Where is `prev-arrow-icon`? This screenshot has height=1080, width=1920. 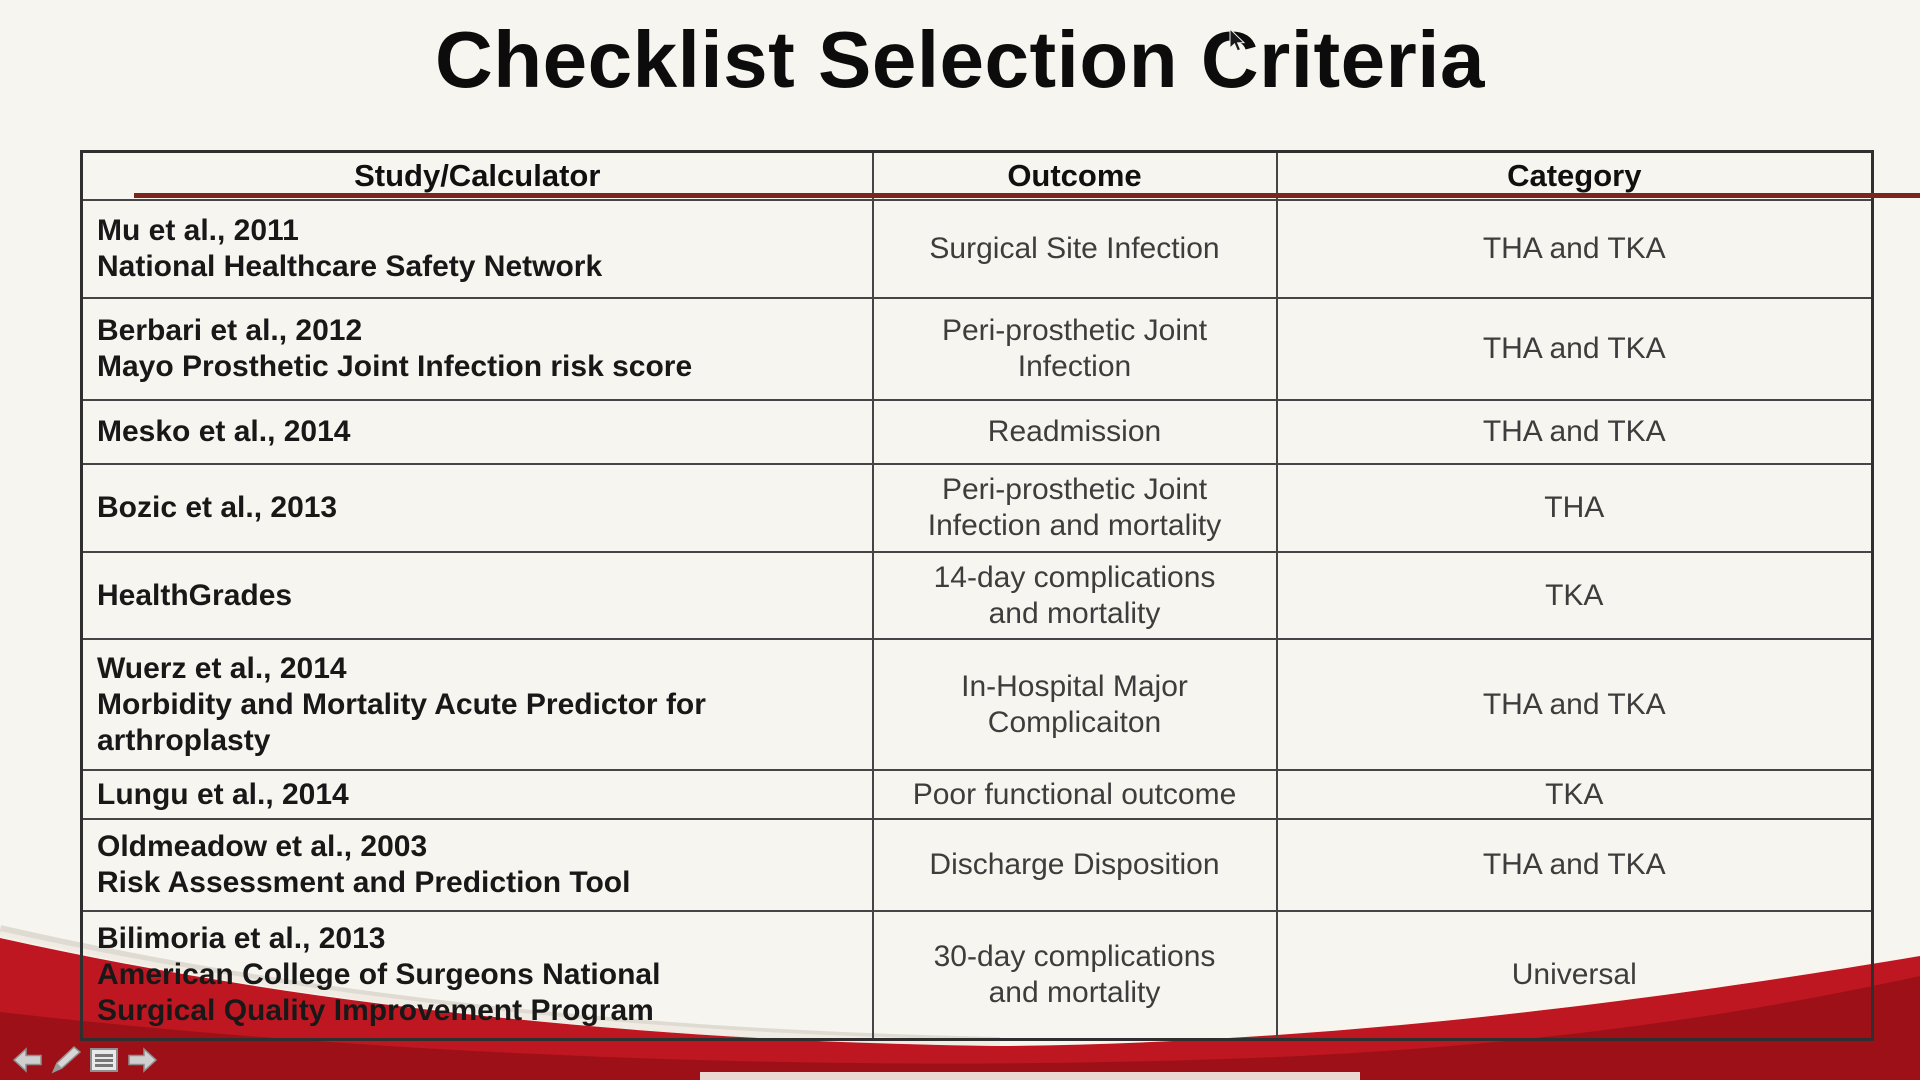
prev-arrow-icon is located at coordinates (27, 1060).